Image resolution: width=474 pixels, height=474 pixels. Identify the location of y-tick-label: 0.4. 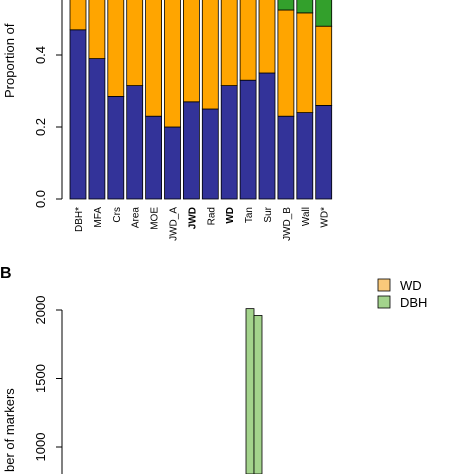
(40, 55).